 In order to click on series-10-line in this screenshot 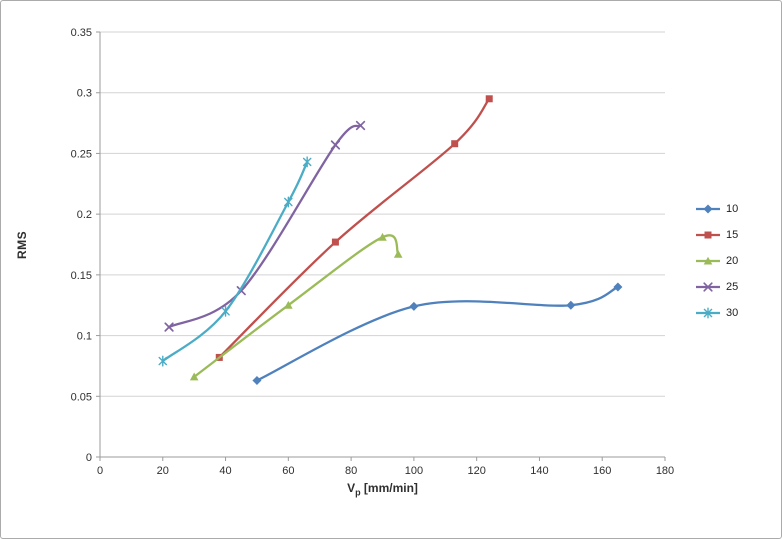, I will do `click(437, 333)`.